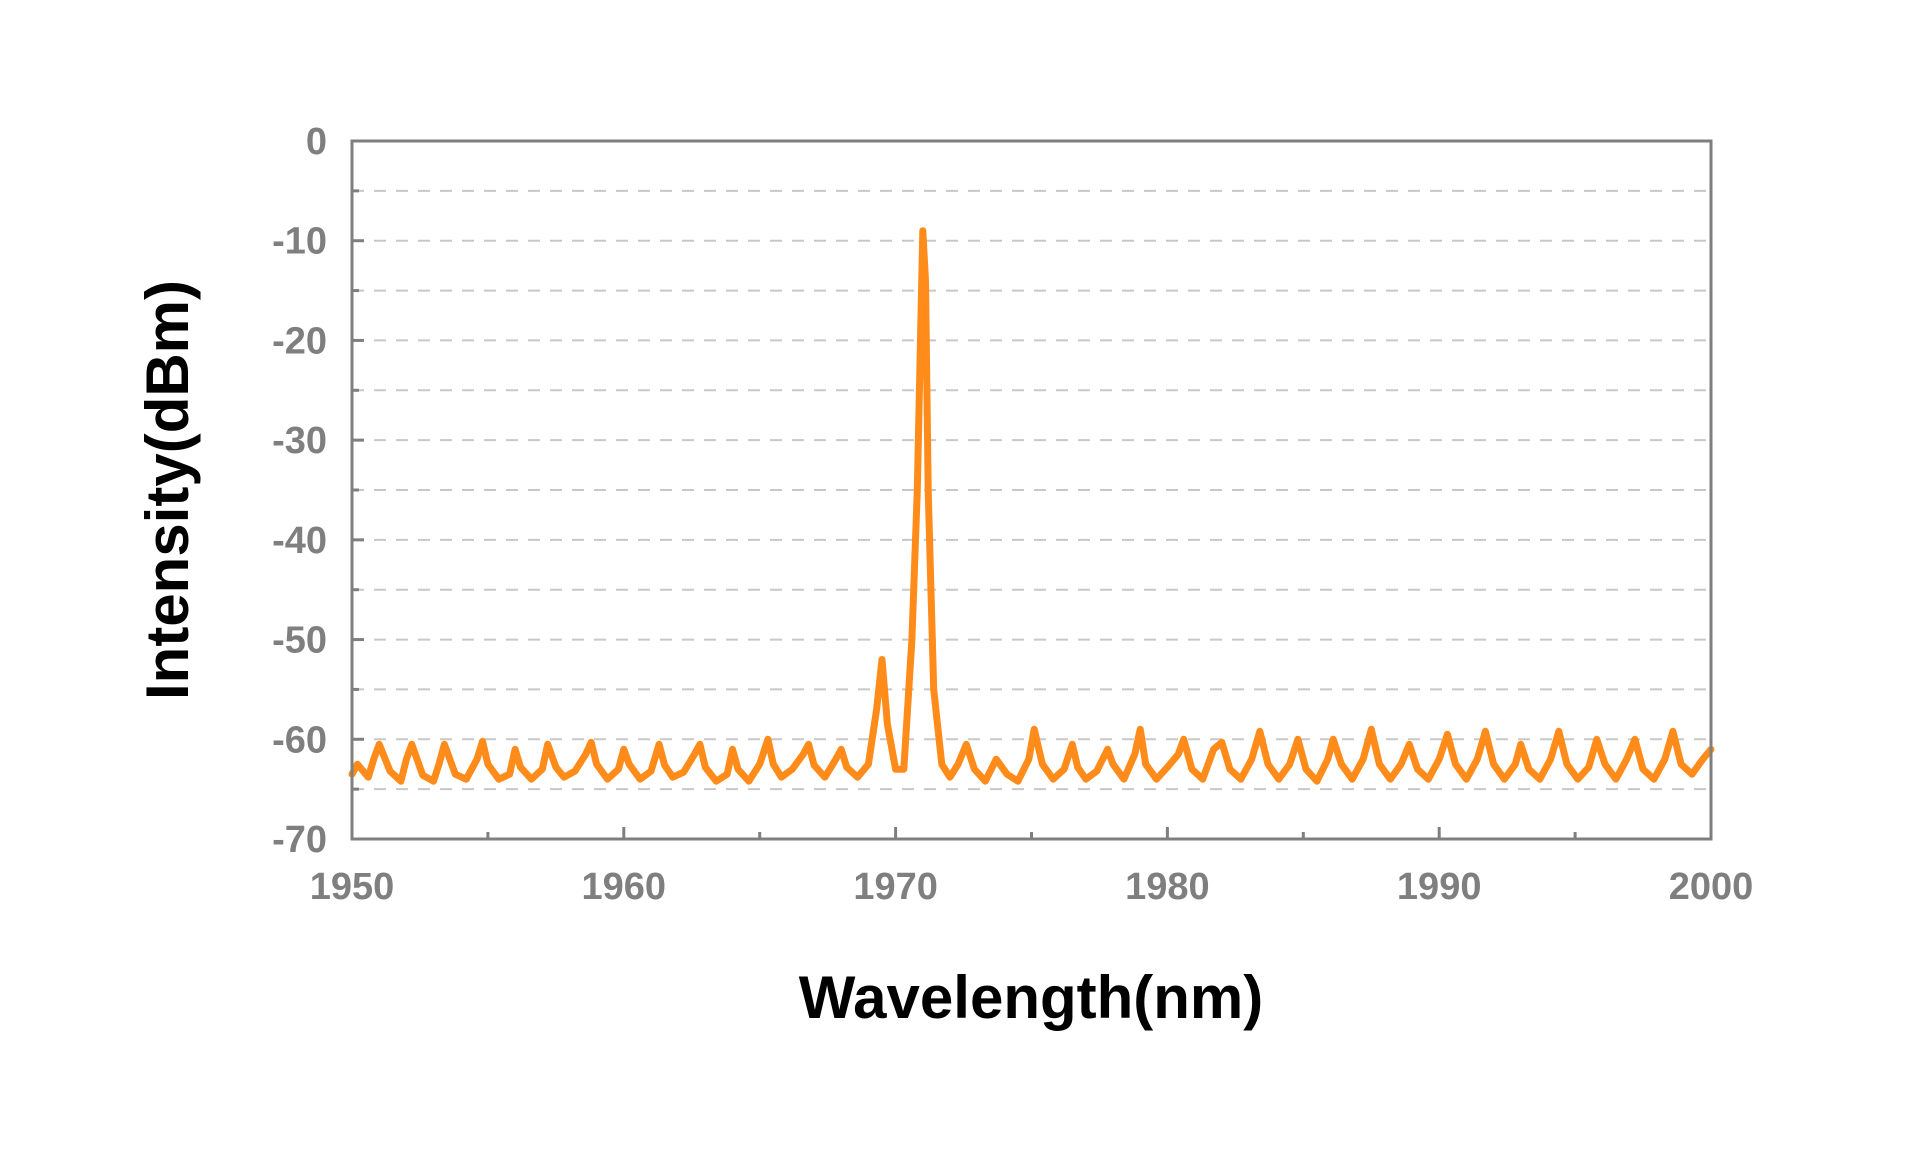 Image resolution: width=1920 pixels, height=1157 pixels. Describe the element at coordinates (299, 242) in the screenshot. I see `y-tick-label: -10` at that location.